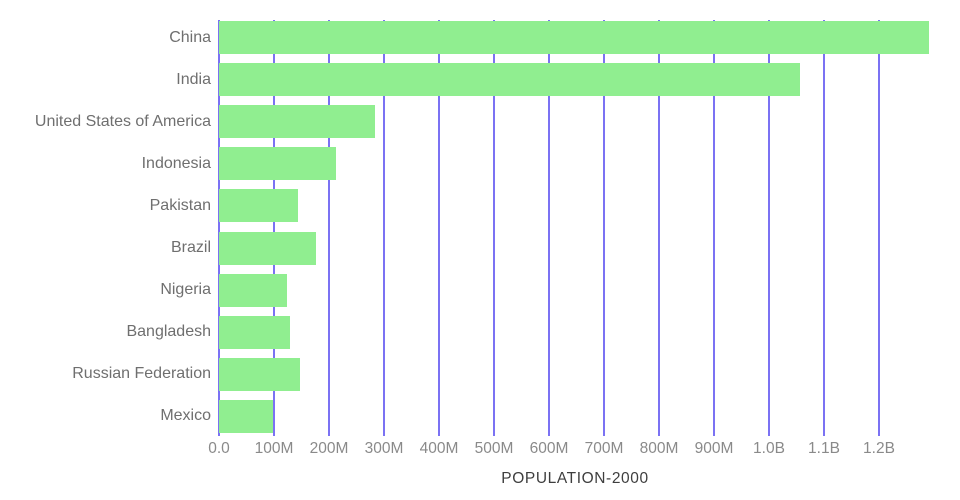 The height and width of the screenshot is (500, 960). Describe the element at coordinates (267, 248) in the screenshot. I see `bar-brazil` at that location.